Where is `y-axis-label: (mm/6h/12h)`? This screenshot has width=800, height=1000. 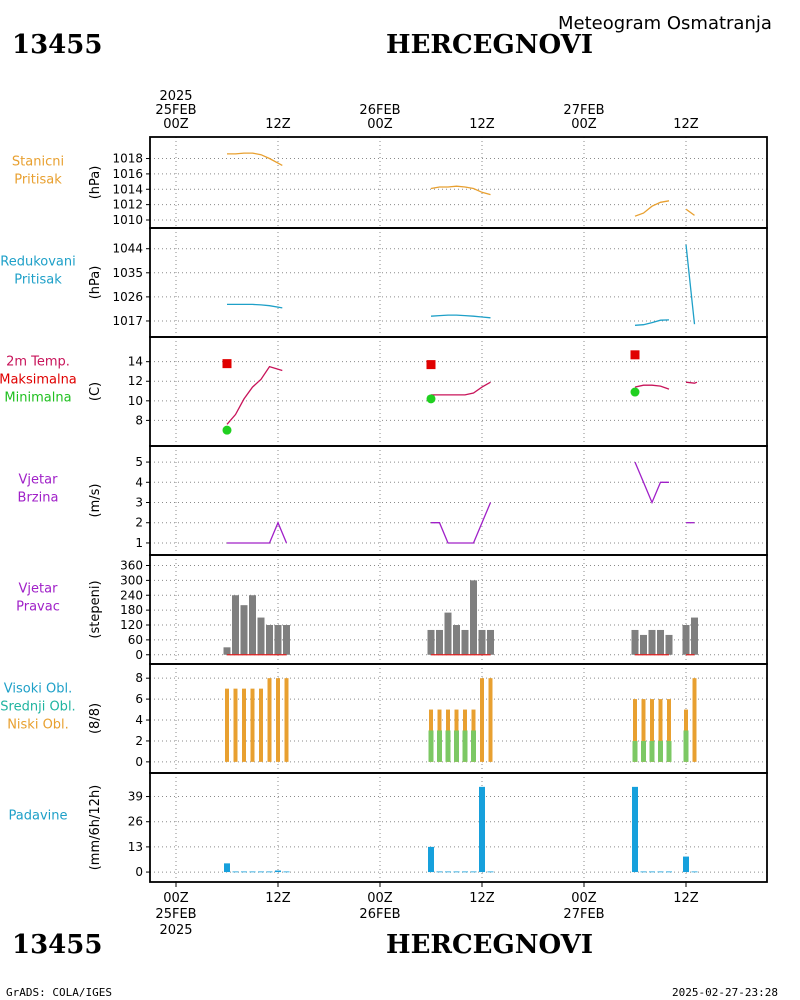
y-axis-label: (mm/6h/12h) is located at coordinates (95, 828).